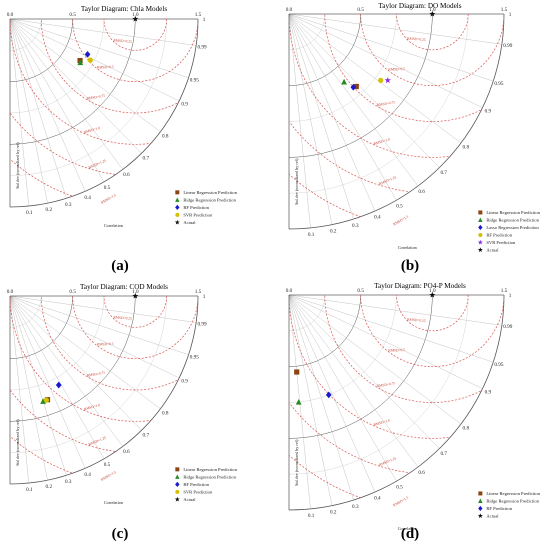  Describe the element at coordinates (29, 213) in the screenshot. I see `corr-tick-label: 0.1` at that location.